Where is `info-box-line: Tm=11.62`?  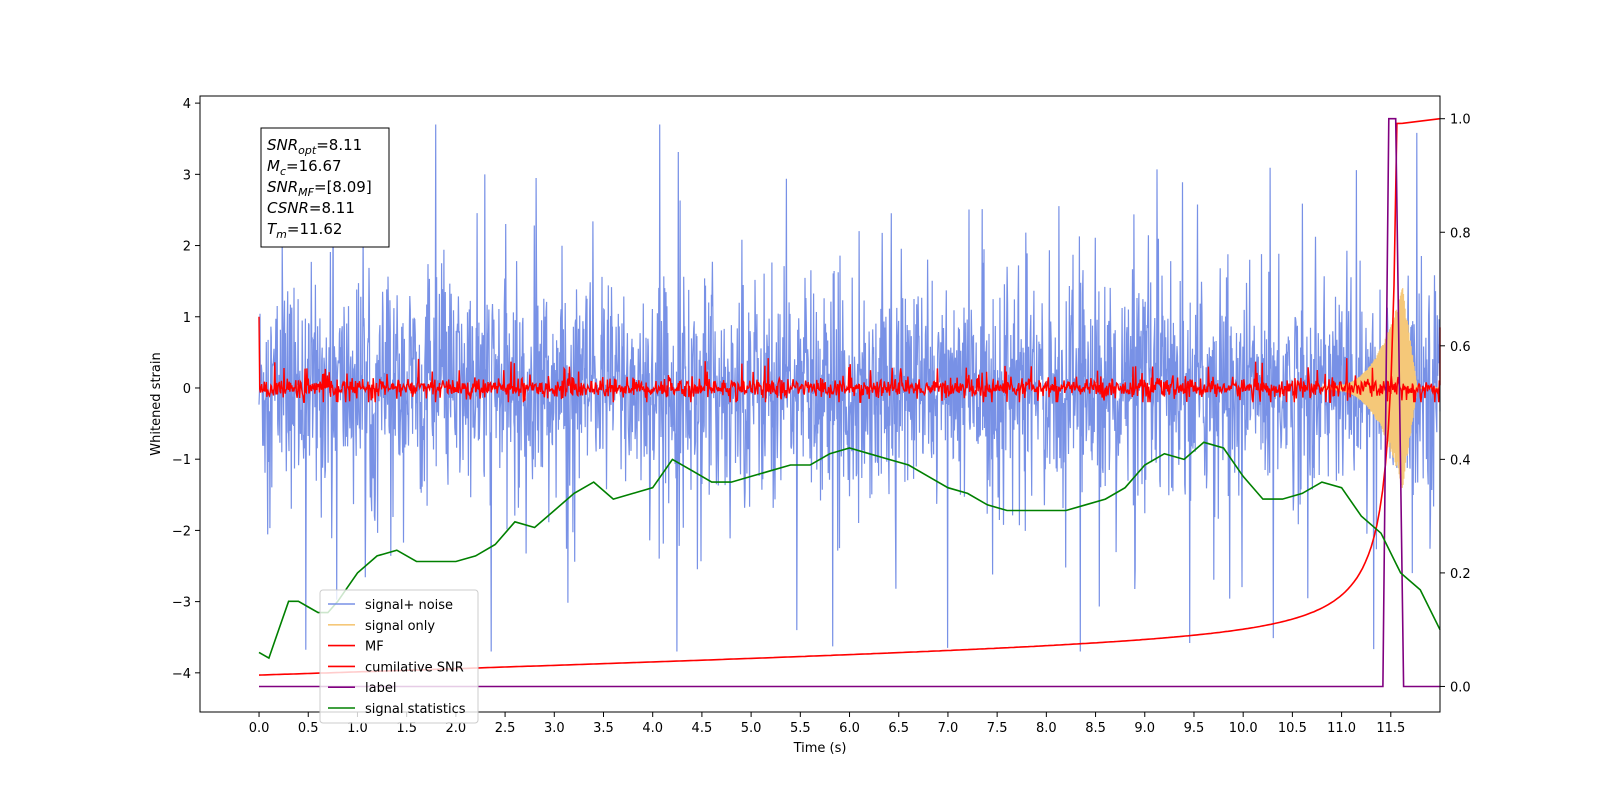
info-box-line: Tm=11.62 is located at coordinates (304, 230).